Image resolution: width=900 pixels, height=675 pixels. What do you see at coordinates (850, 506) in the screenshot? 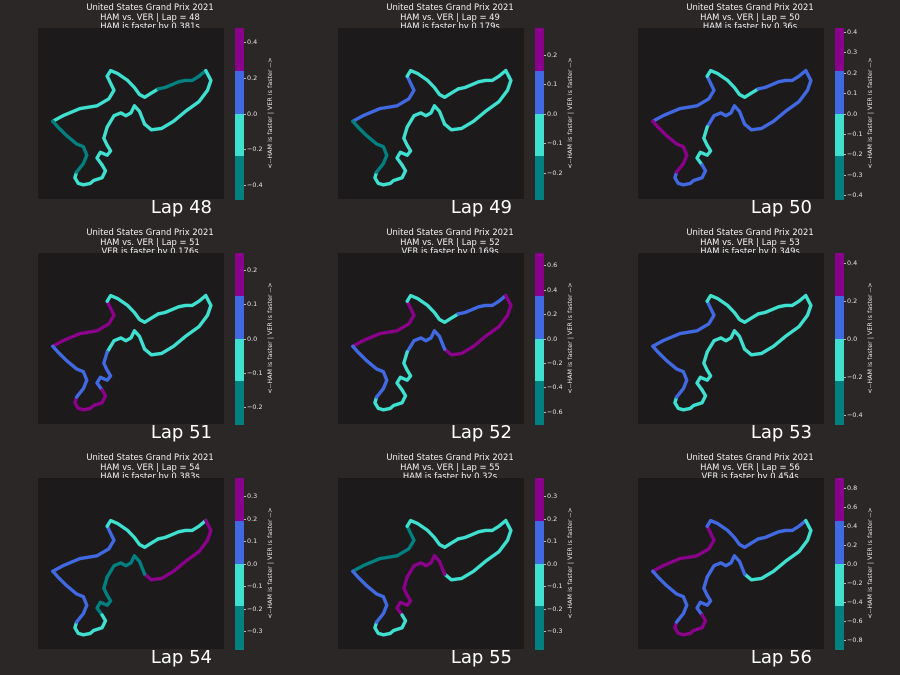
I see `colorbar-tick-label: 0.6` at bounding box center [850, 506].